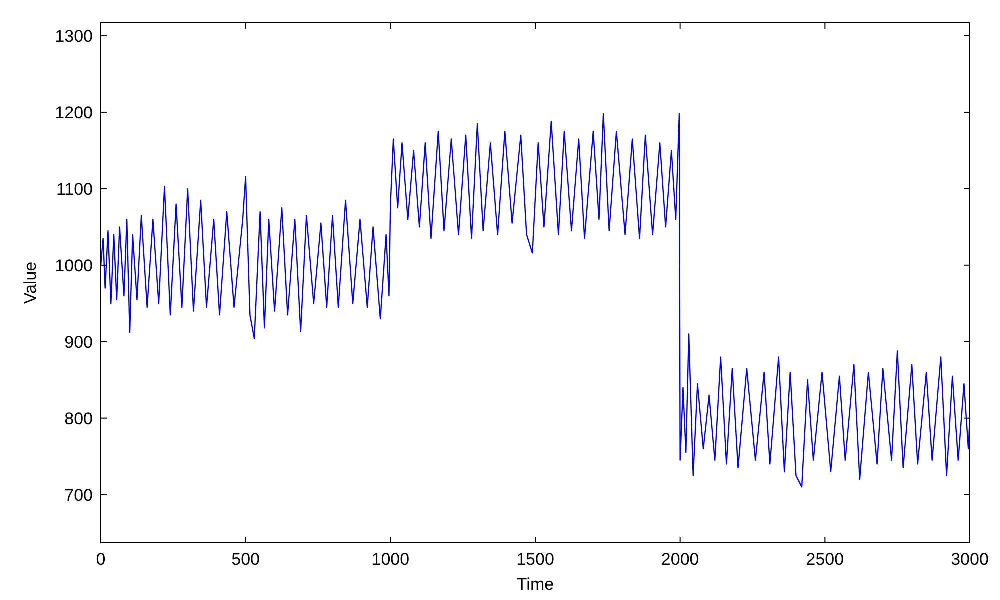 This screenshot has height=600, width=1000. What do you see at coordinates (680, 559) in the screenshot?
I see `x-tick-label: 2000` at bounding box center [680, 559].